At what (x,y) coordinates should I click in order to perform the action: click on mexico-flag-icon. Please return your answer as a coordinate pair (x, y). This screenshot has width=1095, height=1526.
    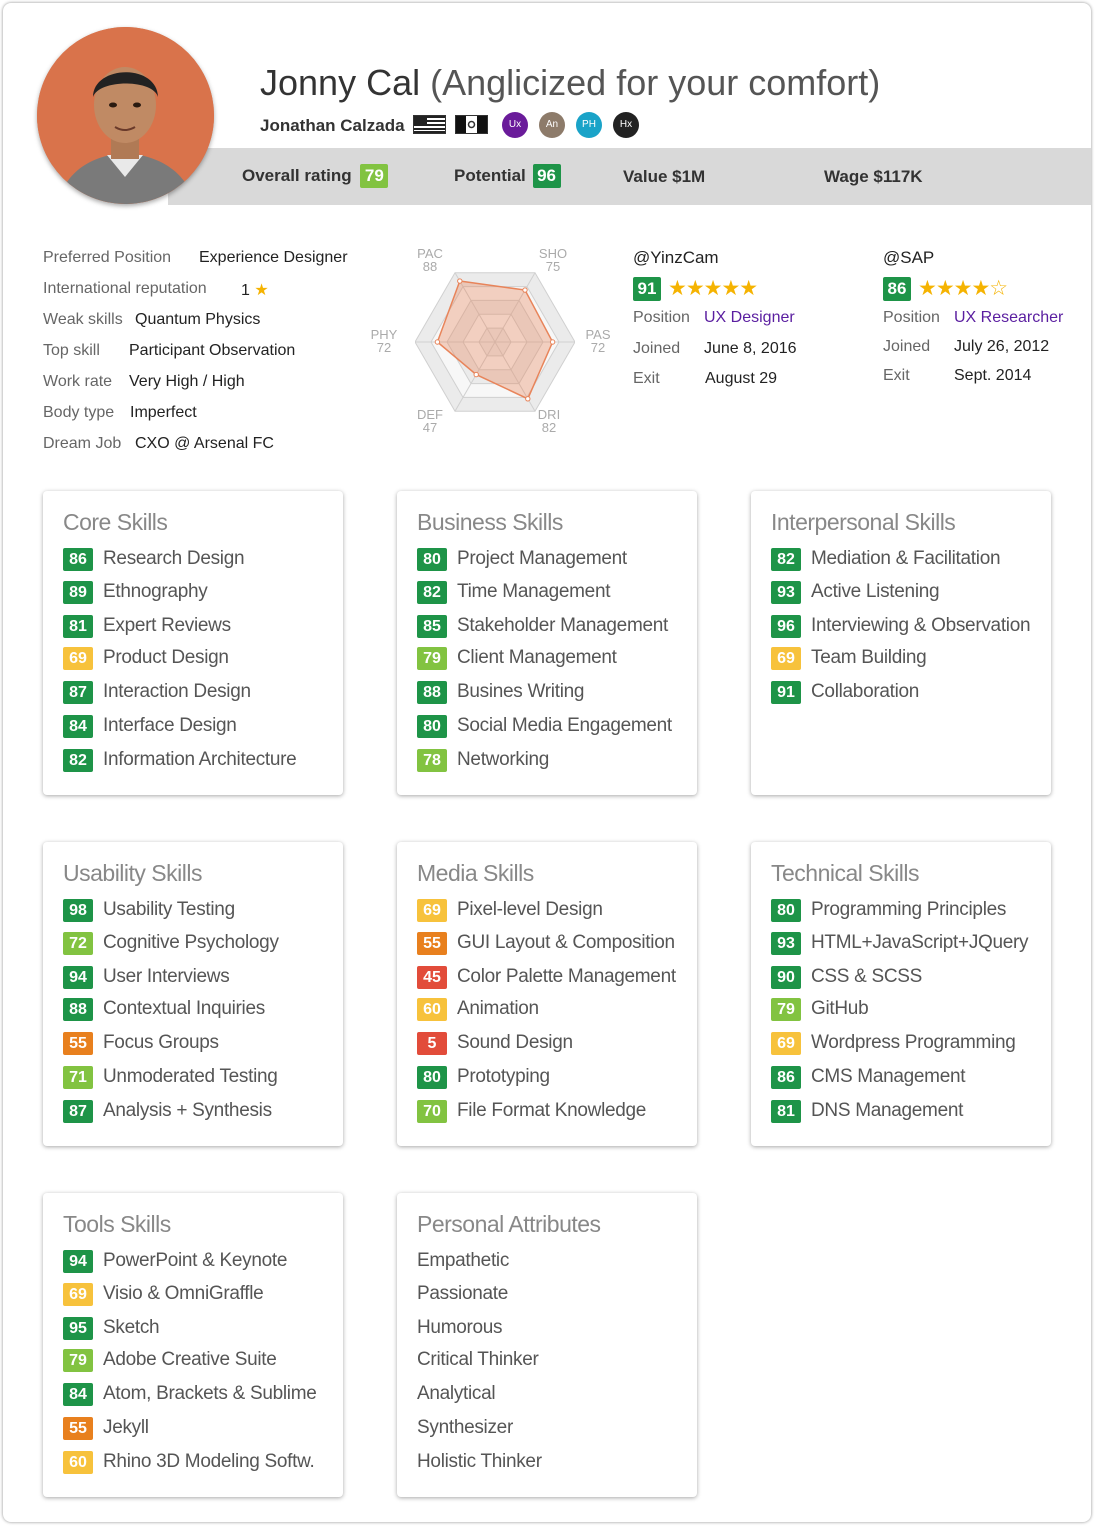
    Looking at the image, I should click on (471, 124).